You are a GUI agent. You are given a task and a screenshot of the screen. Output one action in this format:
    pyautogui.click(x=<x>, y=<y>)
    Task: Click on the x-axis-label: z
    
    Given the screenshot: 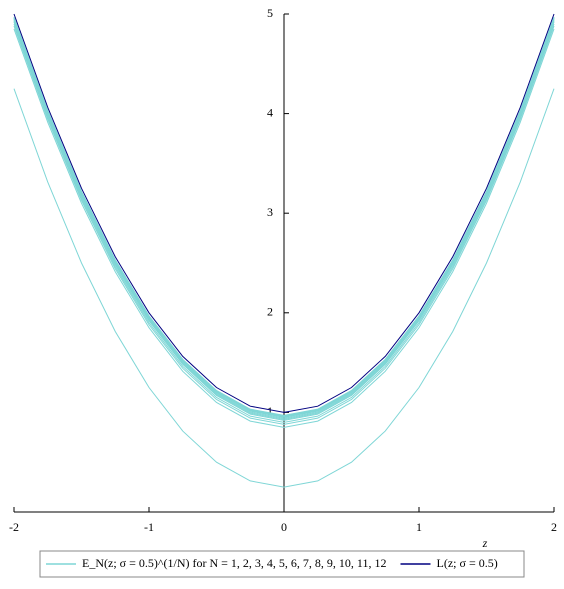 What is the action you would take?
    pyautogui.click(x=485, y=543)
    